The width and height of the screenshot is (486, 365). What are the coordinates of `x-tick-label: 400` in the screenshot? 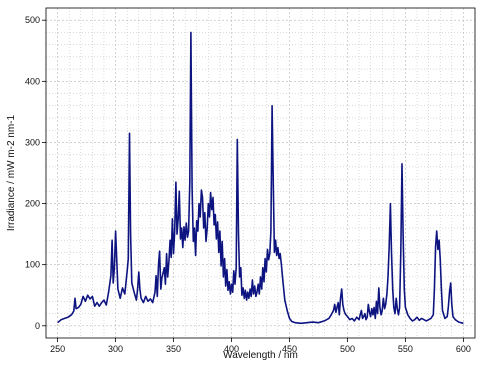 It's located at (231, 349).